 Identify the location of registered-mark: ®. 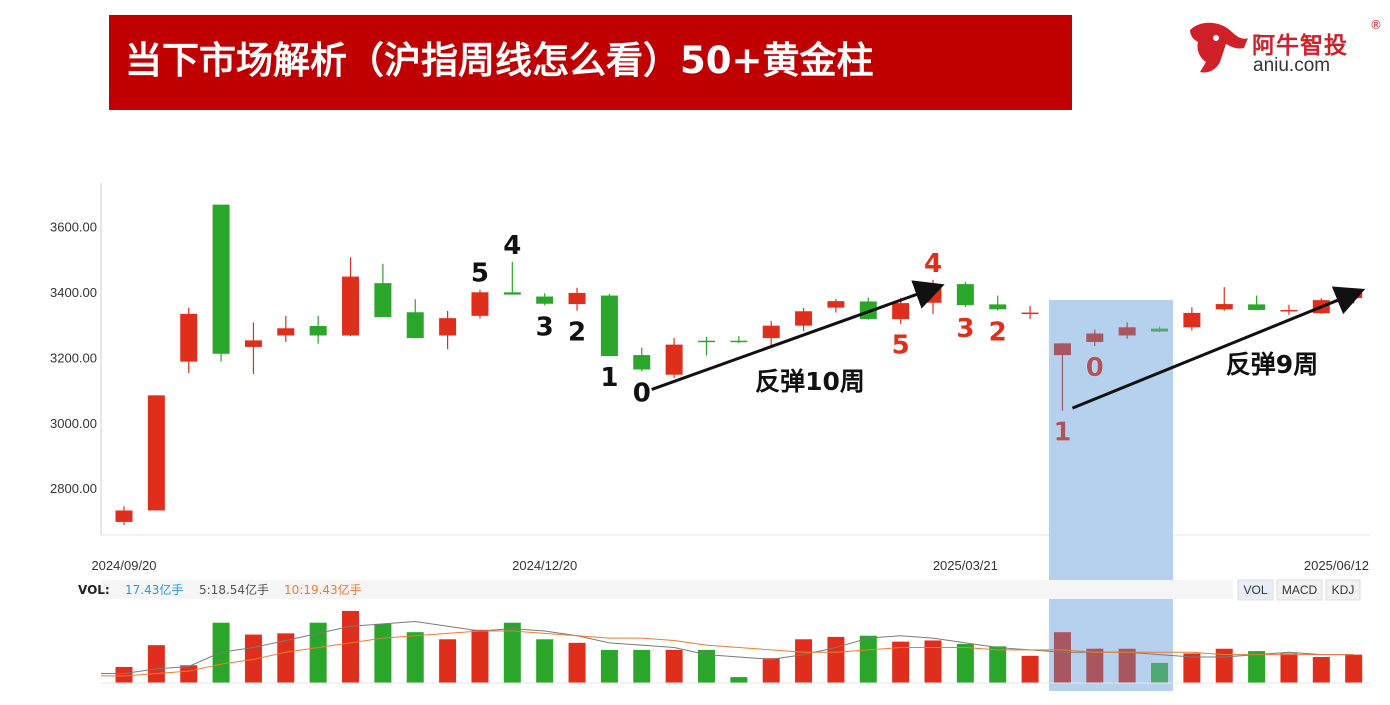
(1376, 25).